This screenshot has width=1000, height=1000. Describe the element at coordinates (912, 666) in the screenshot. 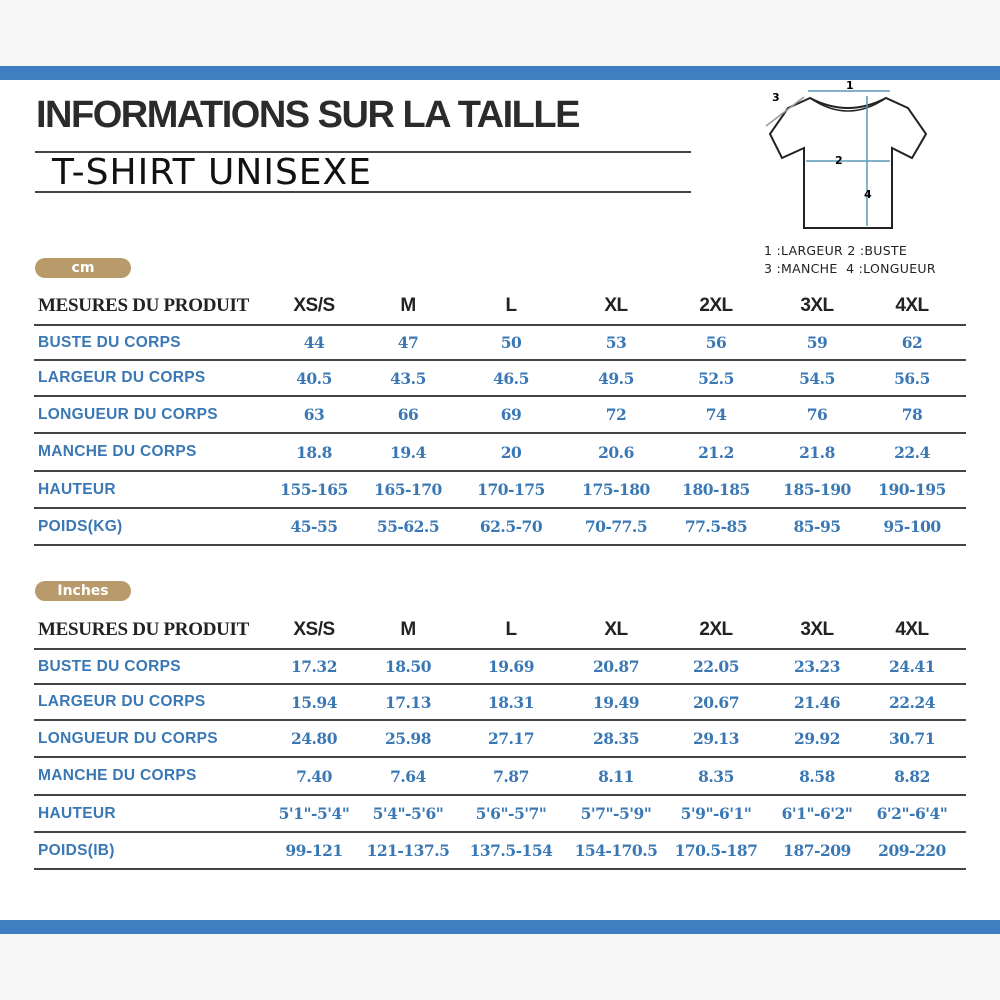

I see `value-cell: 24.41` at that location.